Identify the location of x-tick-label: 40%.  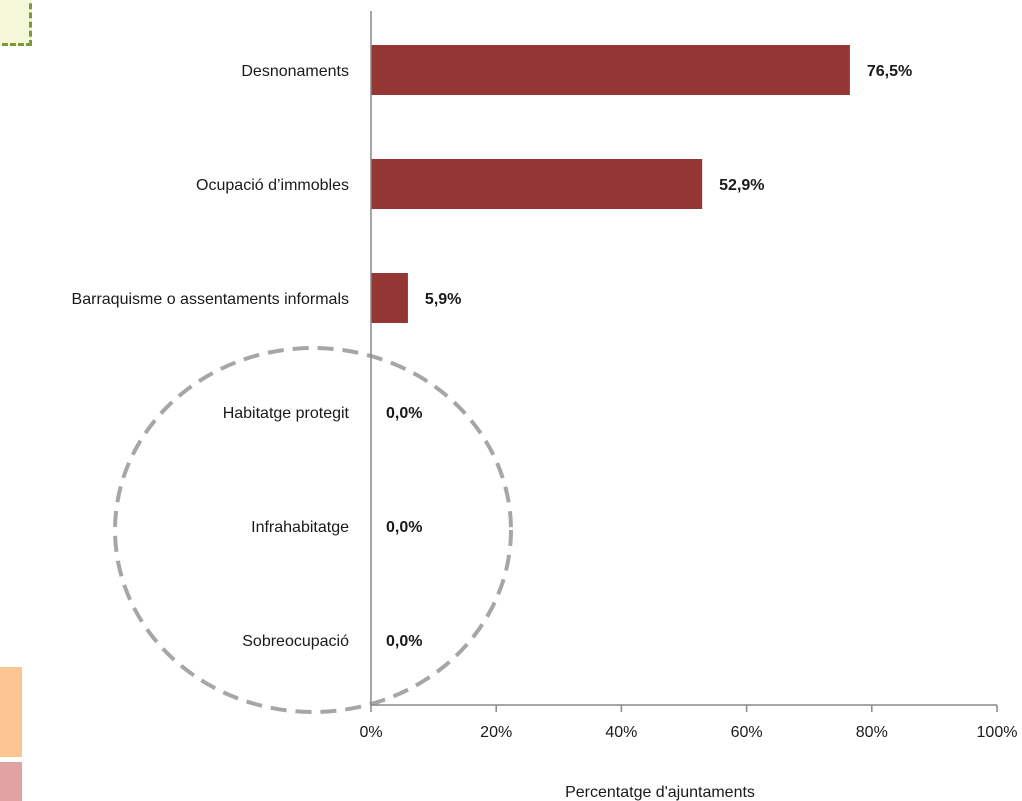
(621, 732).